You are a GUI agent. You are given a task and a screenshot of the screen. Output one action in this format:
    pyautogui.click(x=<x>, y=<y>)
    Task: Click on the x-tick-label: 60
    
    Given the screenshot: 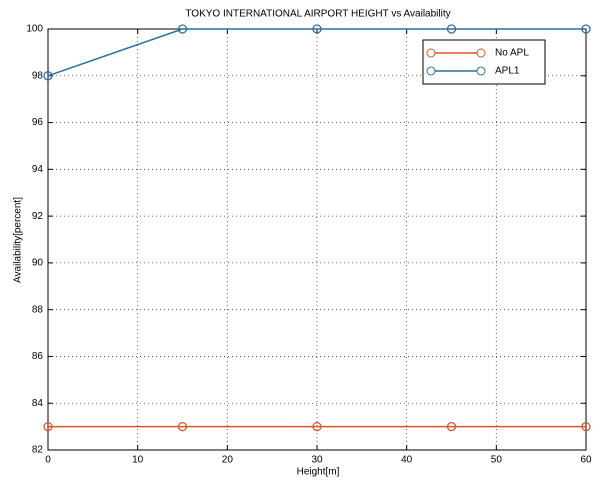 What is the action you would take?
    pyautogui.click(x=586, y=460)
    